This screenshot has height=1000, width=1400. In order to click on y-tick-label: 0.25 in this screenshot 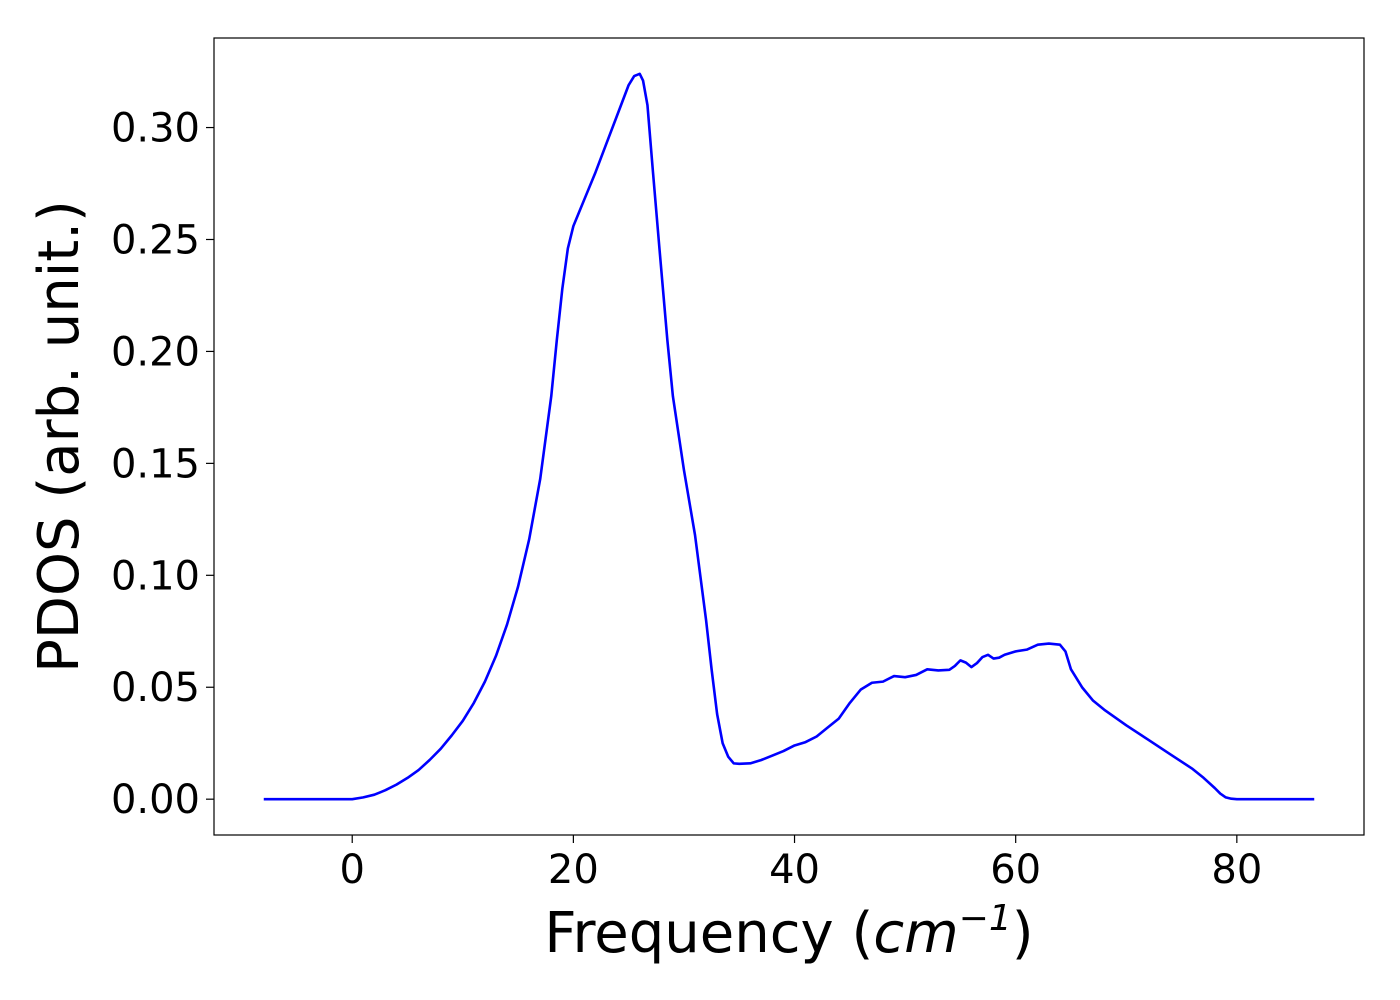, I will do `click(155, 240)`.